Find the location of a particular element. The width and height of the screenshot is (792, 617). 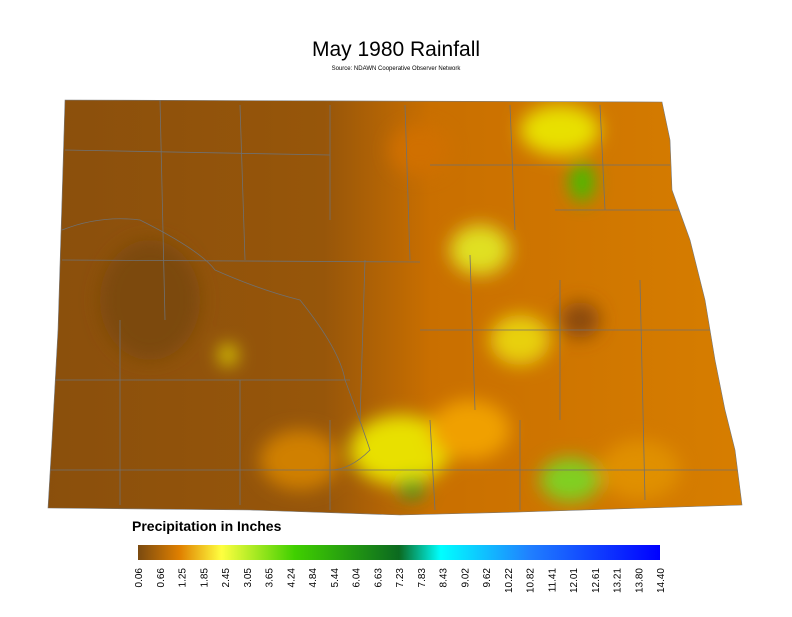

legend-tick-label: 7.23 is located at coordinates (400, 578).